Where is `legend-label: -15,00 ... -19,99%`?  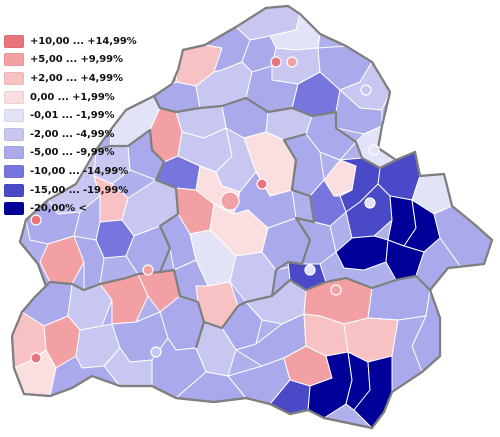
legend-label: -15,00 ... -19,99% is located at coordinates (79, 190).